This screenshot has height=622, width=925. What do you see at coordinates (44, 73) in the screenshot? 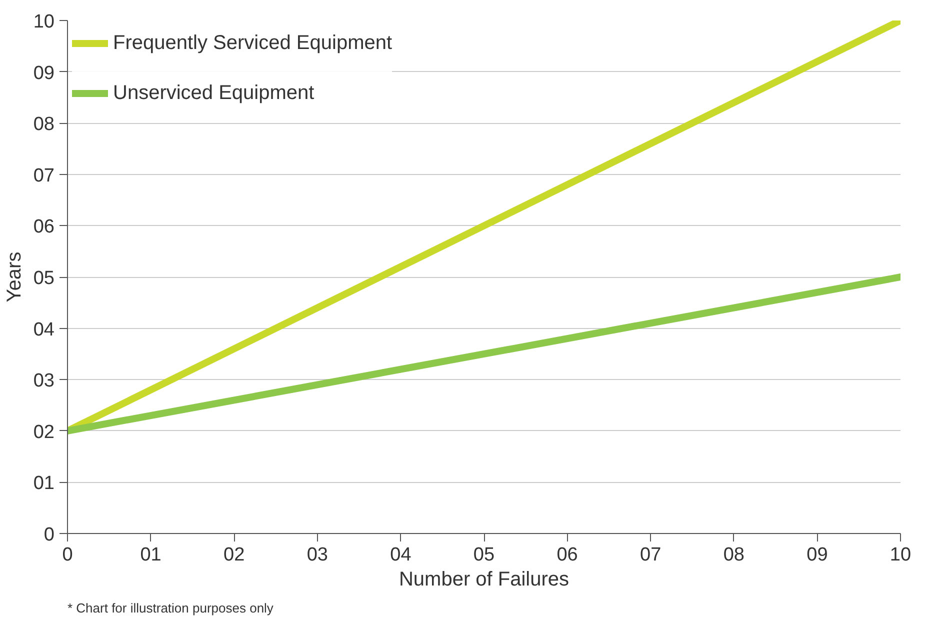
I see `y-tick-label: 09` at bounding box center [44, 73].